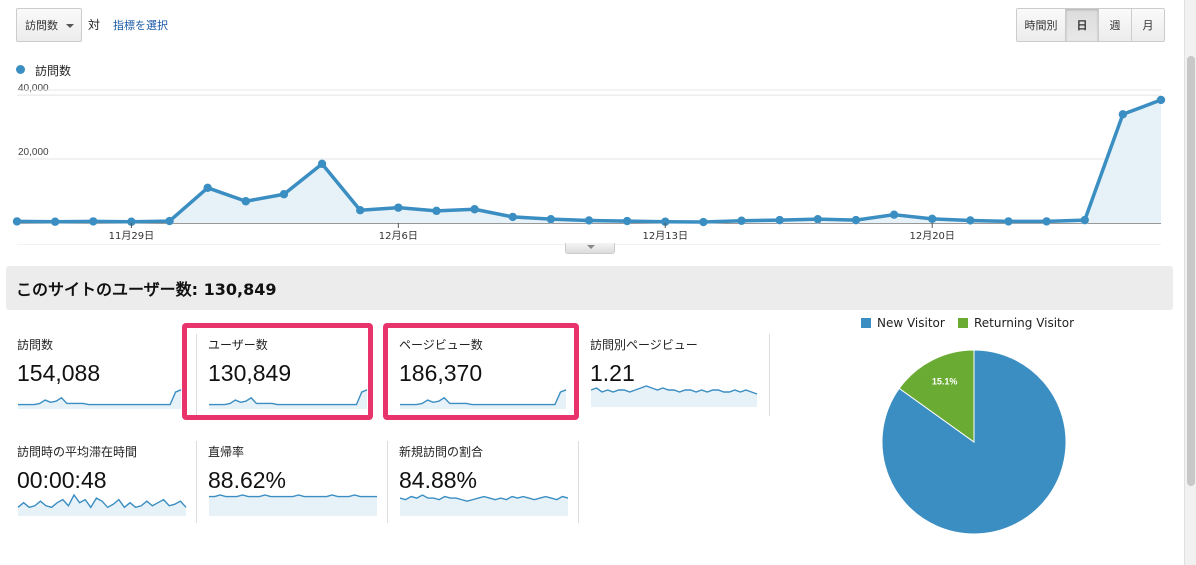 This screenshot has height=565, width=1196. What do you see at coordinates (1191, 271) in the screenshot?
I see `scrollbar-thumb` at bounding box center [1191, 271].